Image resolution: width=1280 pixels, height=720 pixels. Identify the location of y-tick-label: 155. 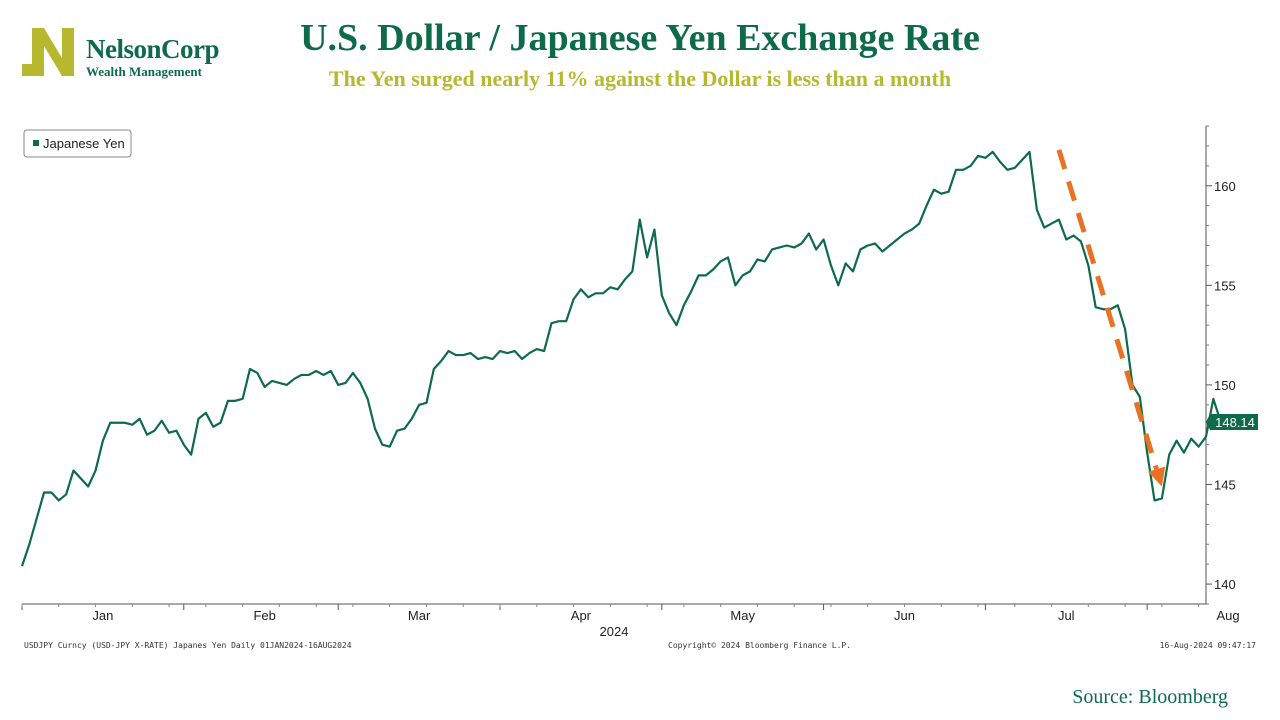
(1225, 285).